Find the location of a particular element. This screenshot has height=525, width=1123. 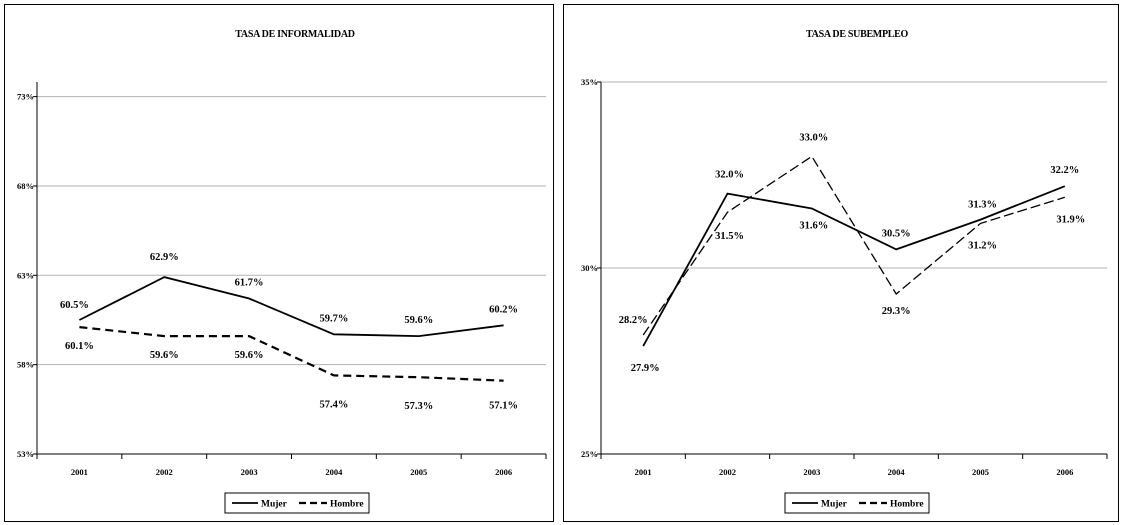

y-tick-label: 35% is located at coordinates (589, 82).